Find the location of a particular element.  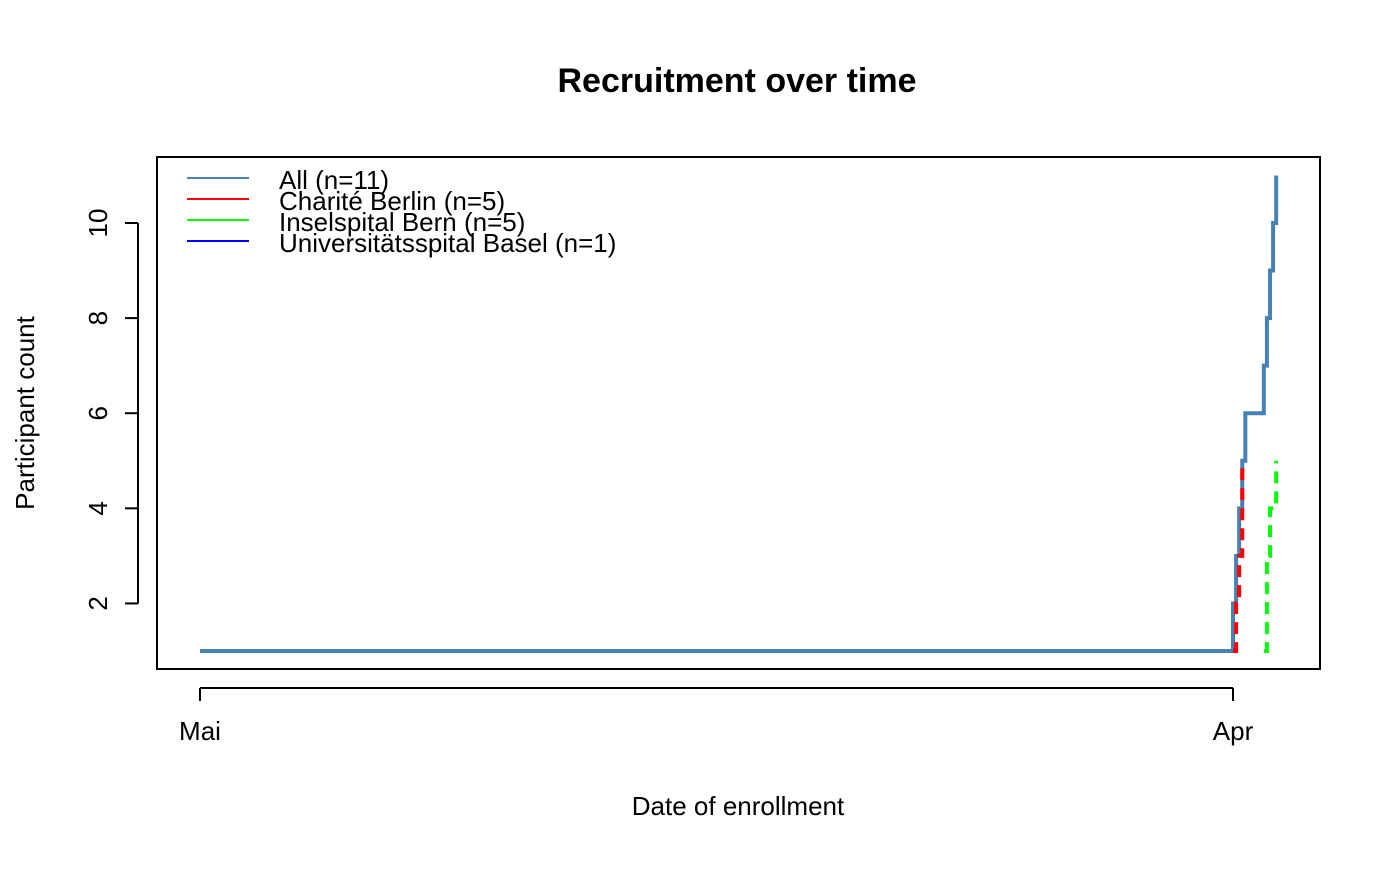

y-tick-label: 10 is located at coordinates (98, 223).